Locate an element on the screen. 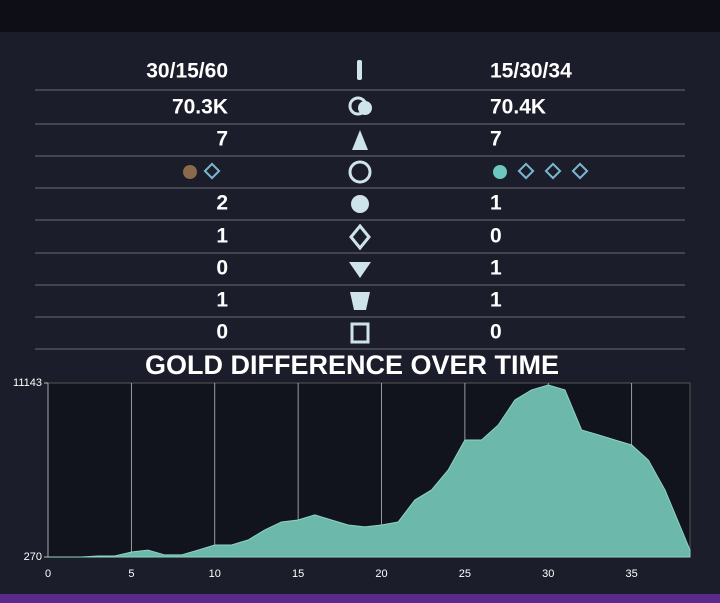  y-tick-label: 270 is located at coordinates (33, 557).